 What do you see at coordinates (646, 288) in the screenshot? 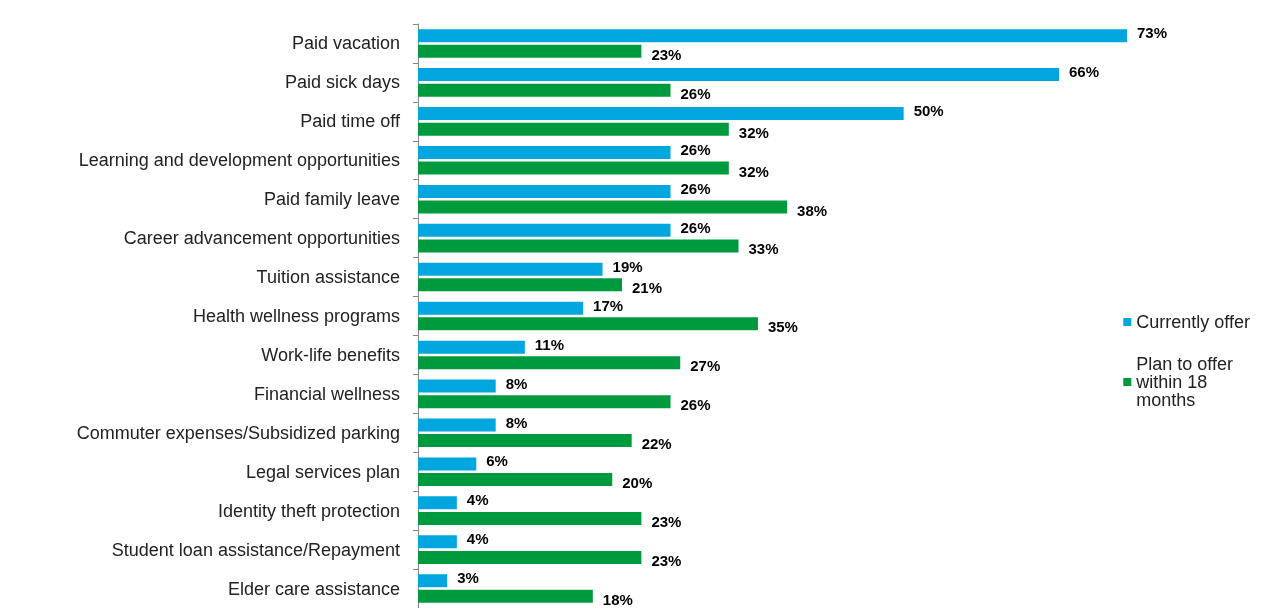
I see `data-label: 21%` at bounding box center [646, 288].